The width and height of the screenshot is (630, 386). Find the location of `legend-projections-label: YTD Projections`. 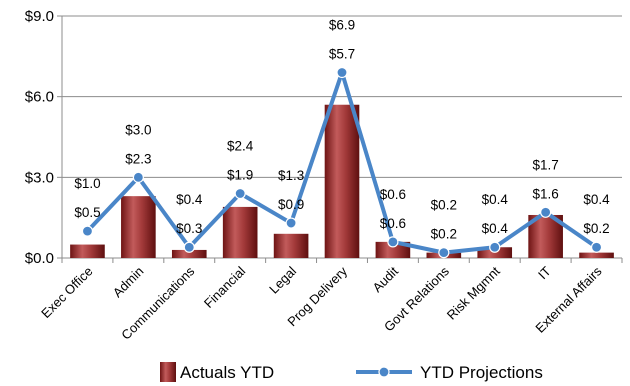

legend-projections-label: YTD Projections is located at coordinates (481, 372).